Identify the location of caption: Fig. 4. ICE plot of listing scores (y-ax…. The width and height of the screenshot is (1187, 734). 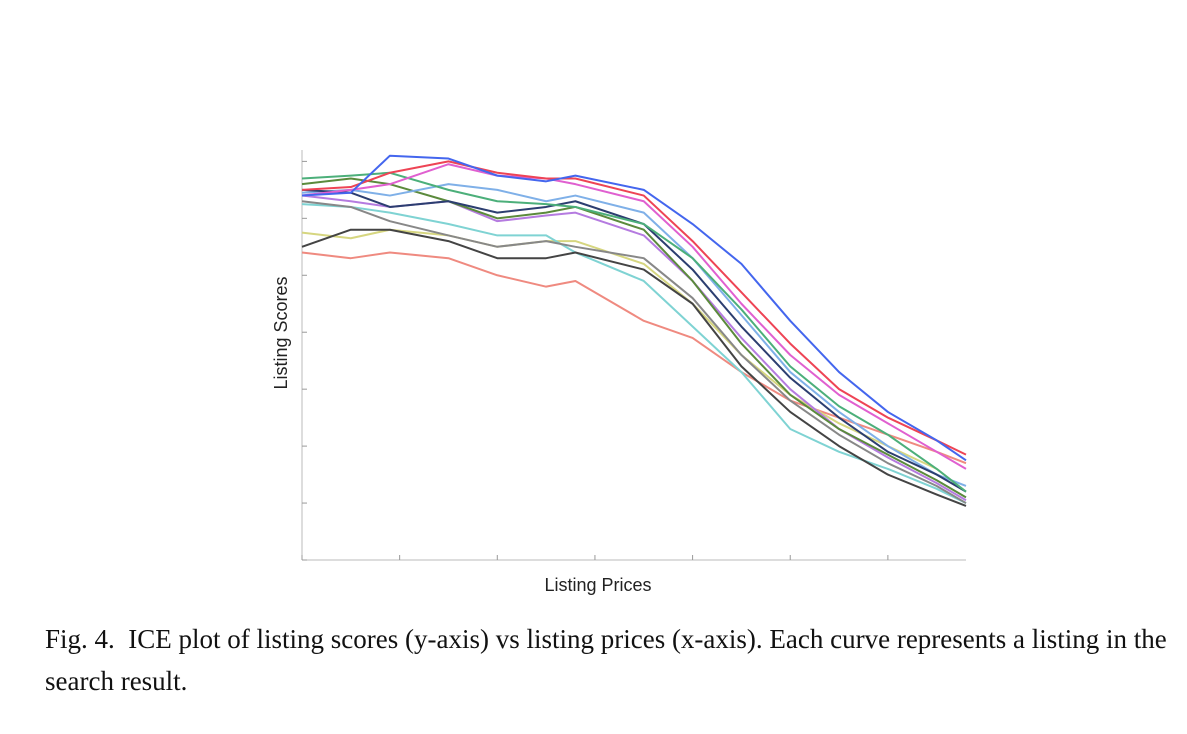
(609, 660).